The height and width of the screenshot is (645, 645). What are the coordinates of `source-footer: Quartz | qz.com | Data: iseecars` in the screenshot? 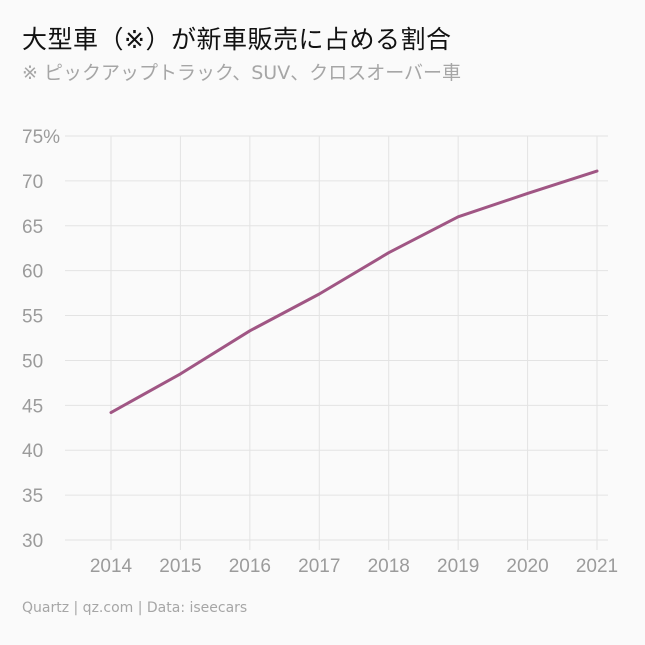 It's located at (135, 608).